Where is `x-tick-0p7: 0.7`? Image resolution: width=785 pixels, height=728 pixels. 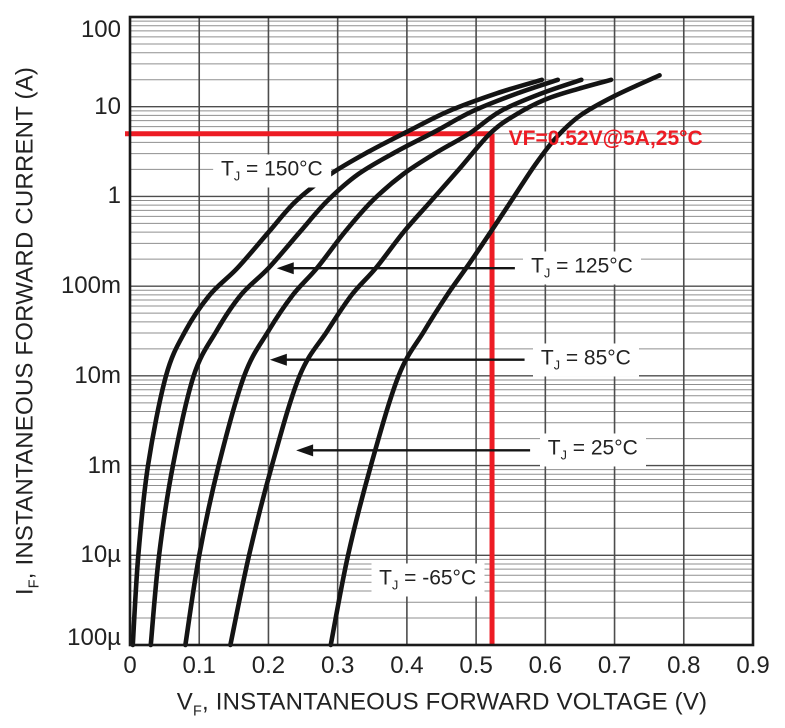 x-tick-0p7: 0.7 is located at coordinates (614, 665).